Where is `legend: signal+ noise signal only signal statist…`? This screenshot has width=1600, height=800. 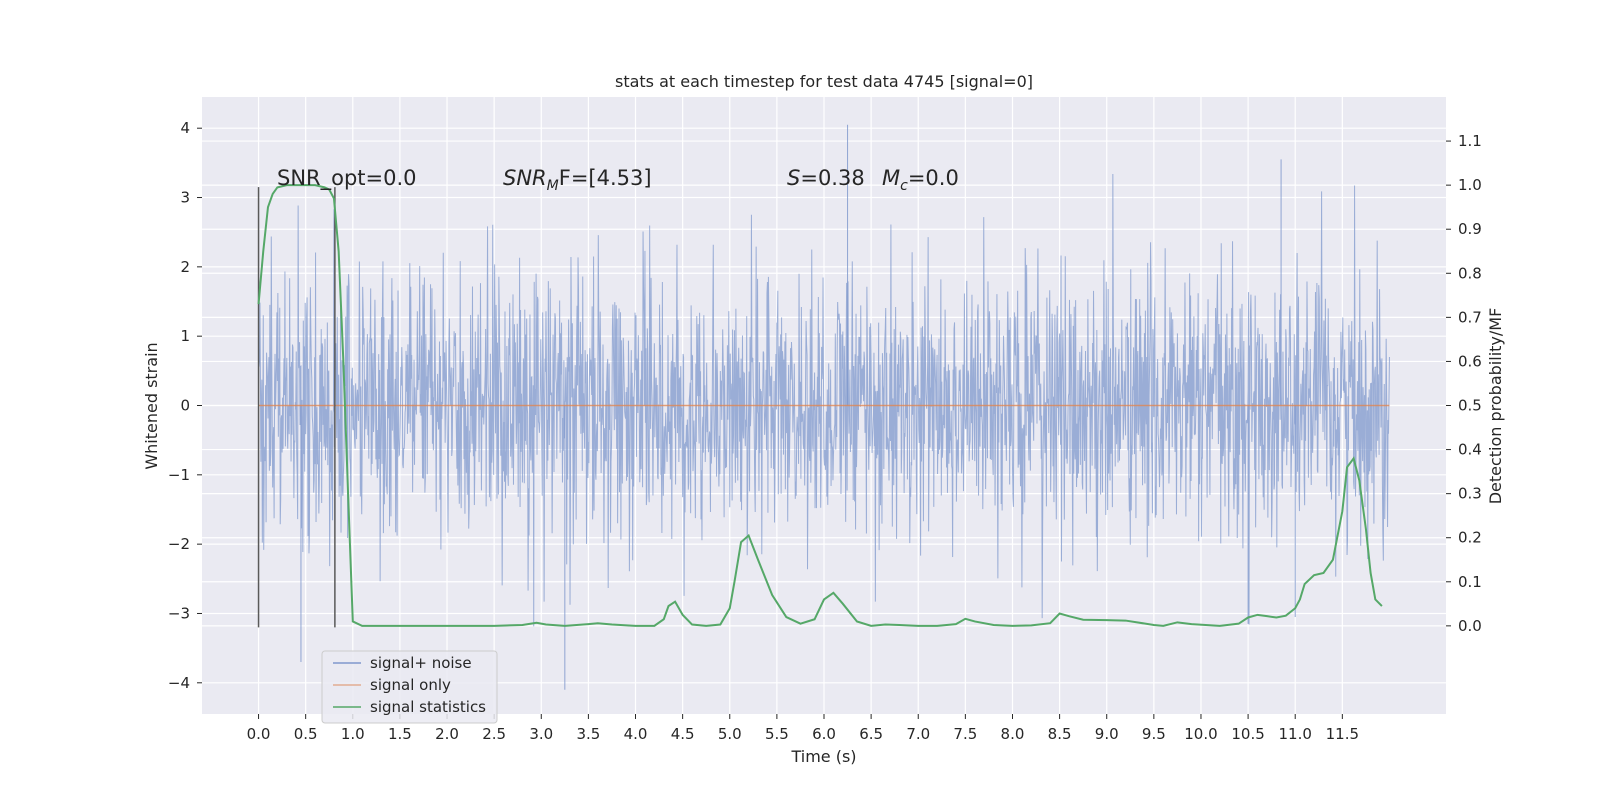 legend: signal+ noise signal only signal statist… is located at coordinates (409, 687).